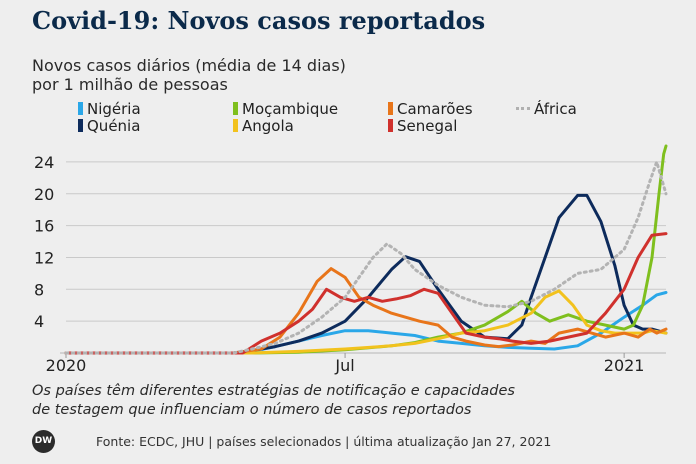 The width and height of the screenshot is (696, 464). Describe the element at coordinates (114, 126) in the screenshot. I see `legend-label-quenia: Quénia` at that location.